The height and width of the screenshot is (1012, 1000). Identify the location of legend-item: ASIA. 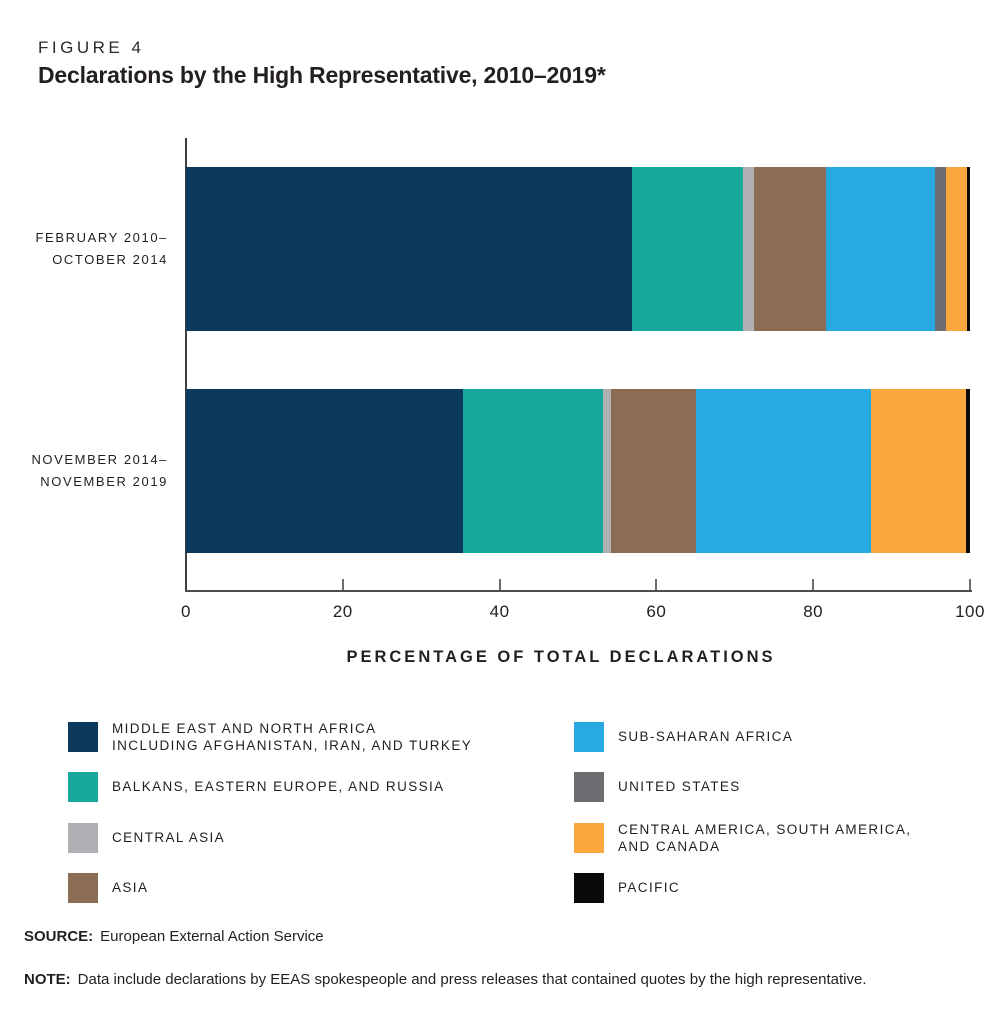
(108, 888).